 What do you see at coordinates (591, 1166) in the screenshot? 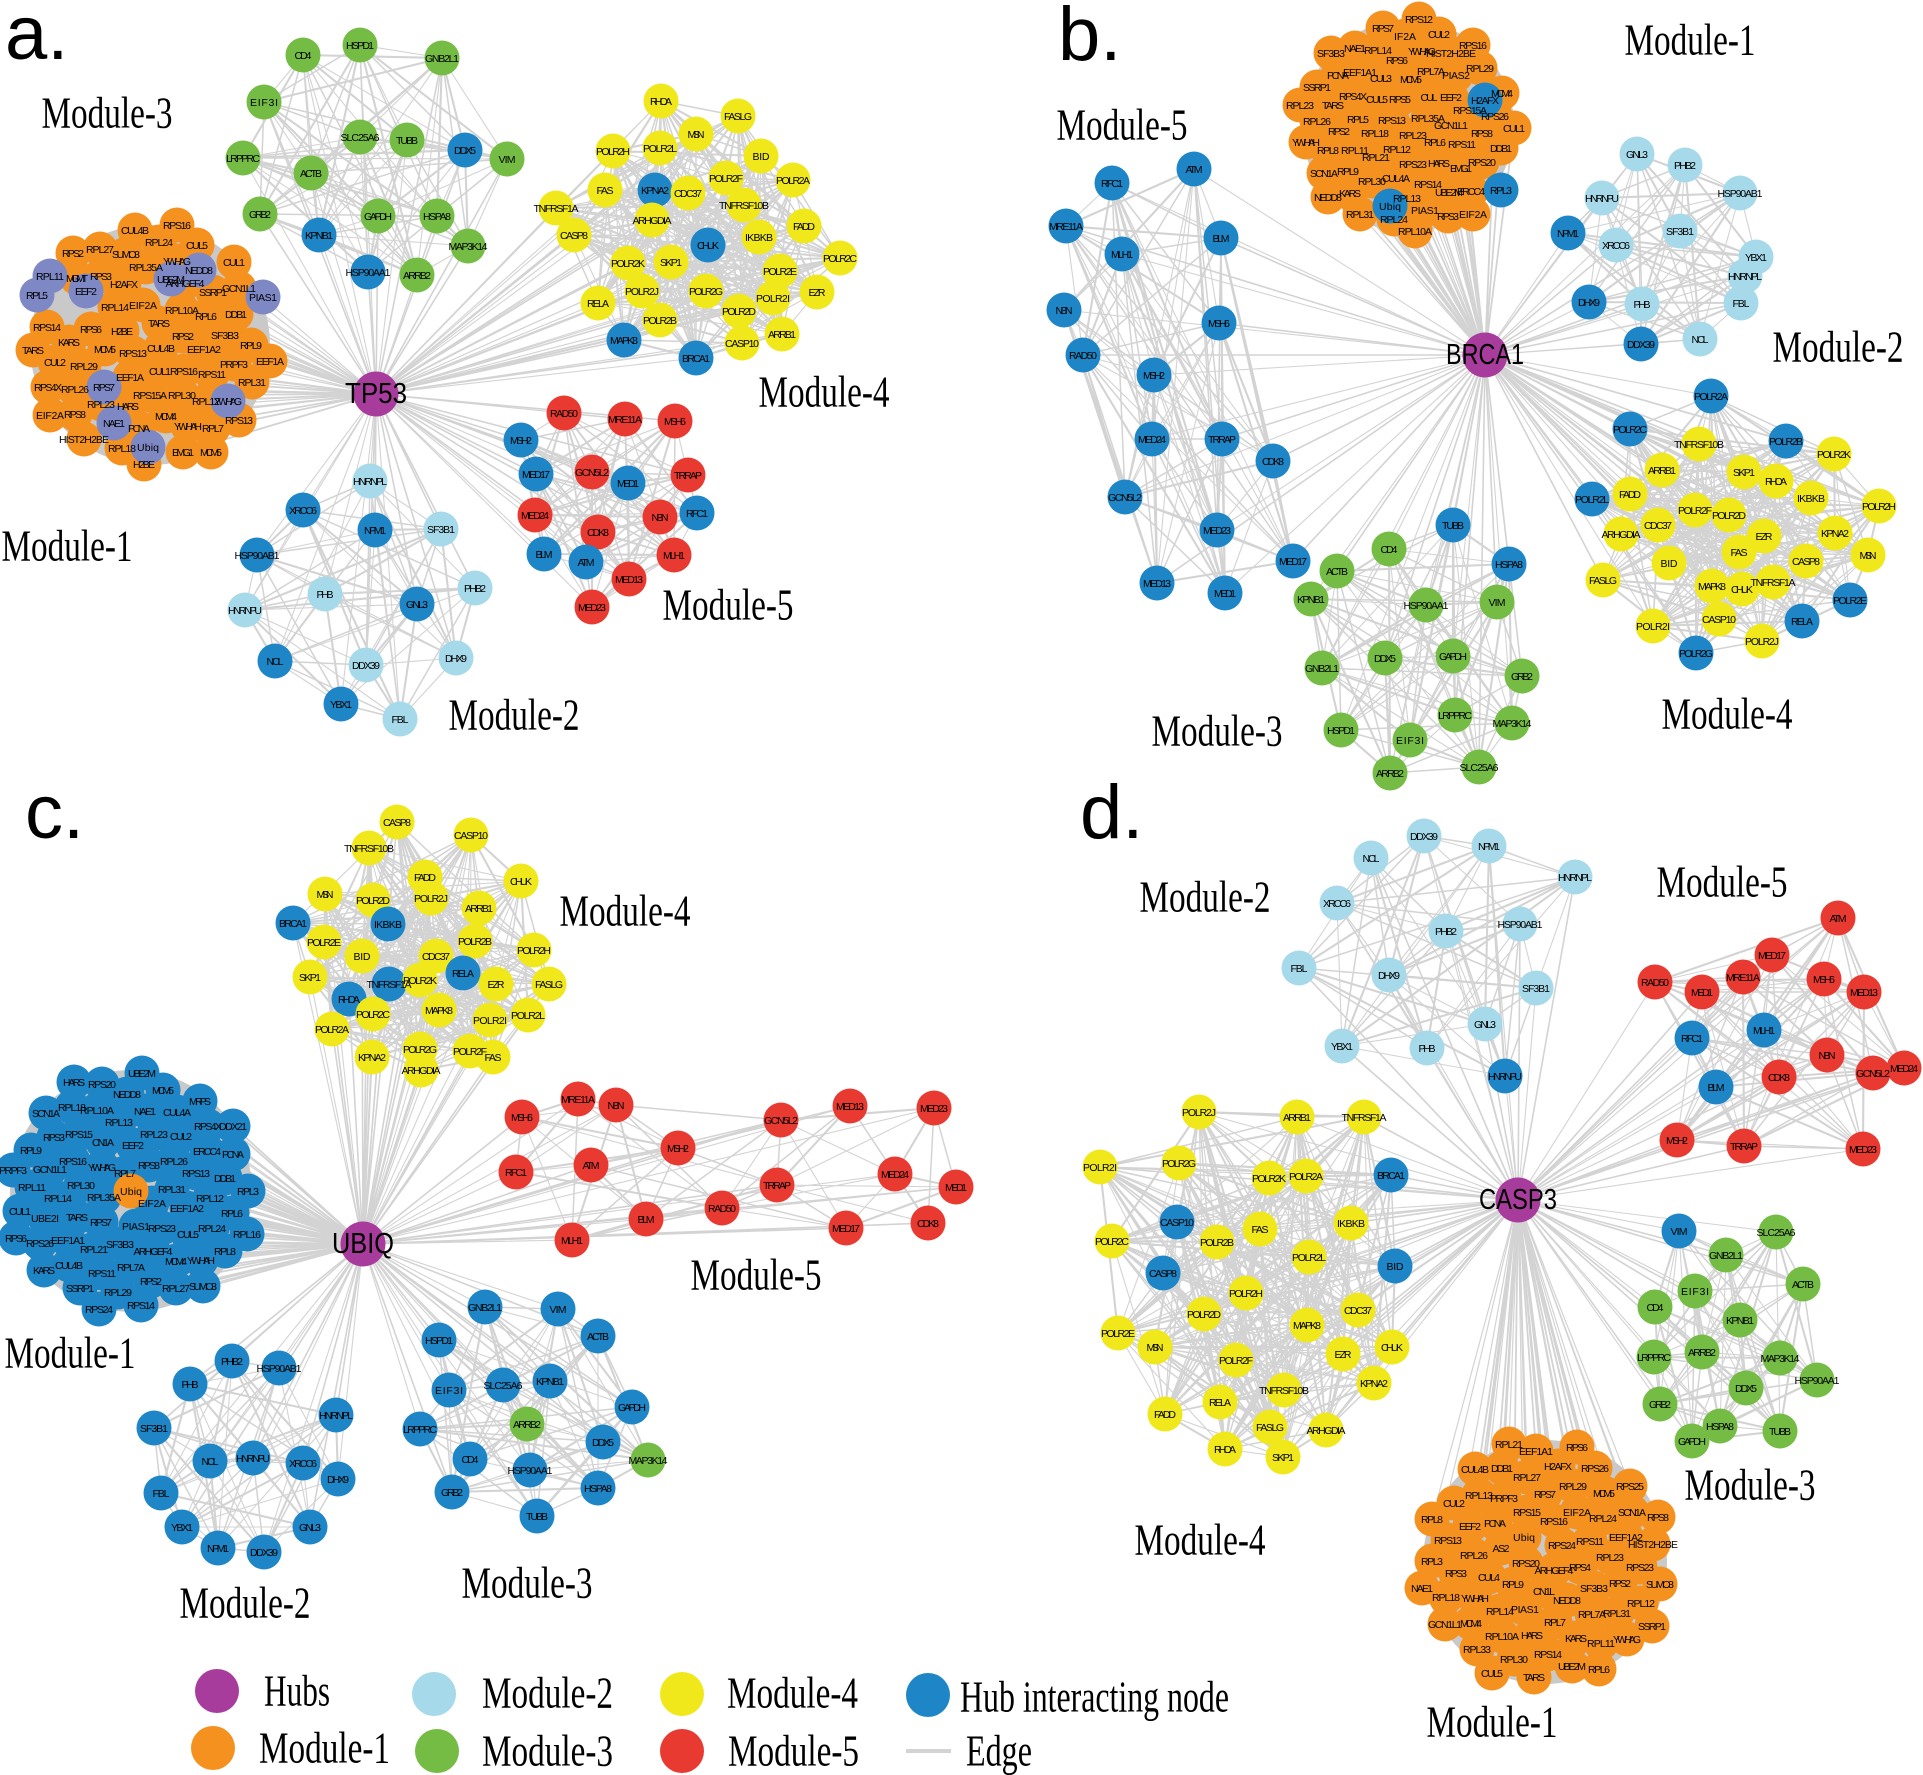
I see `svg-text: ATM` at bounding box center [591, 1166].